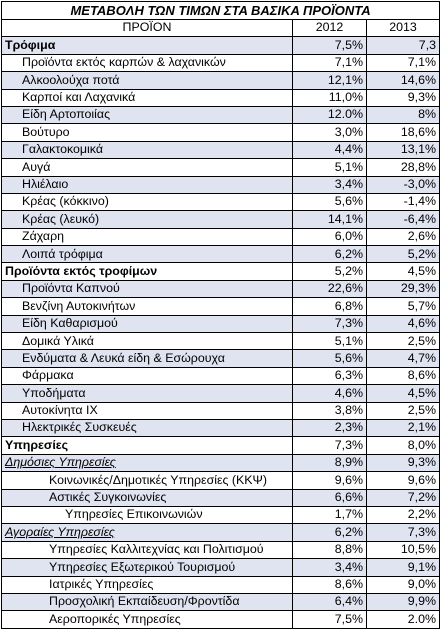  I want to click on product-name-cell: Υποδήματα, so click(147, 393).